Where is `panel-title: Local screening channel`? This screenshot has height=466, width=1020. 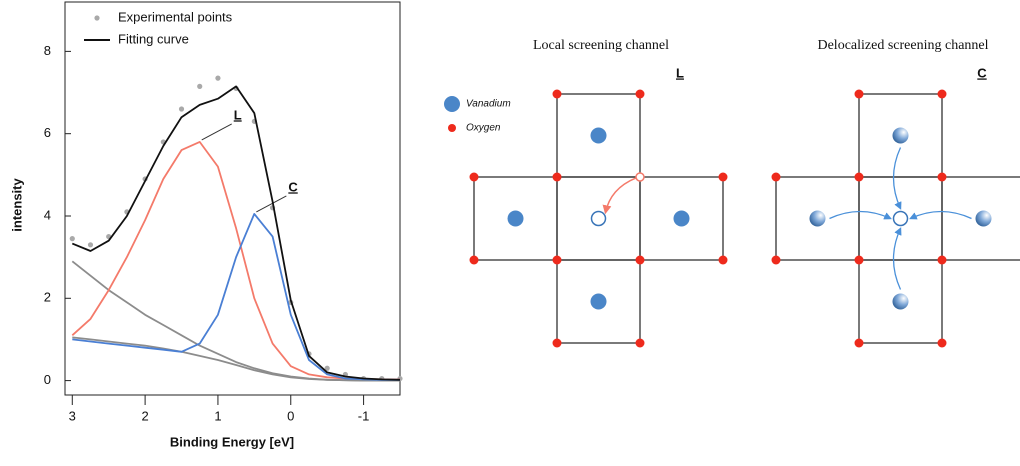 panel-title: Local screening channel is located at coordinates (601, 45).